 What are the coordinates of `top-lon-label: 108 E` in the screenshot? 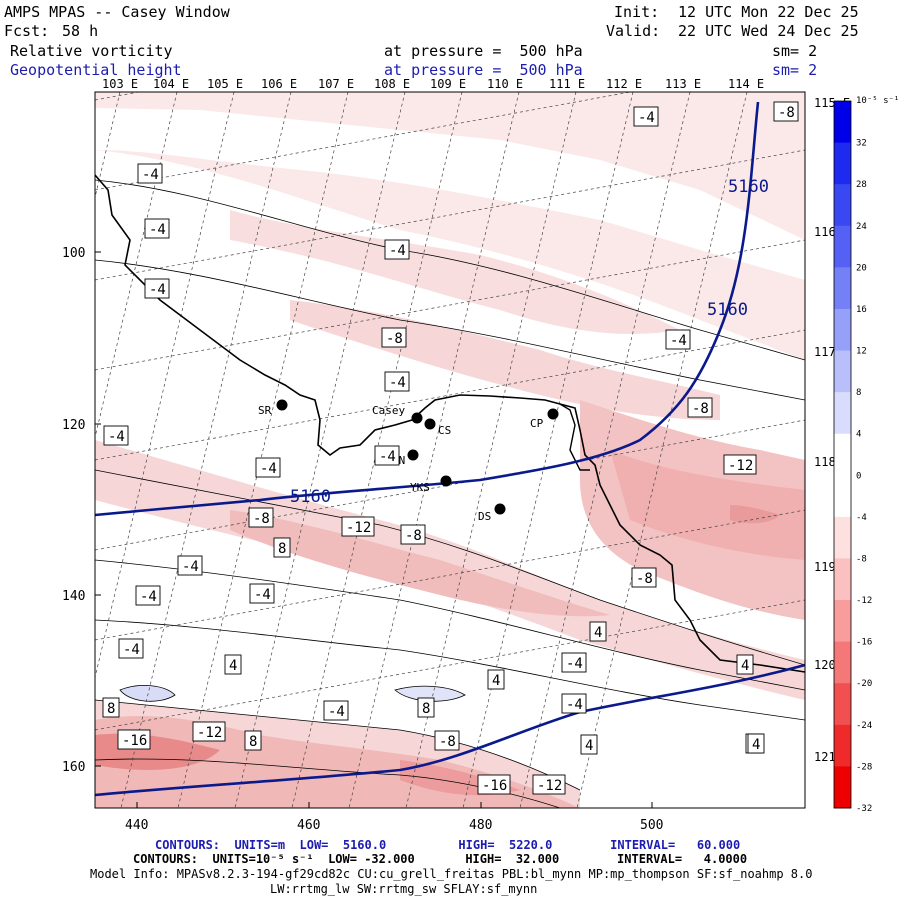 It's located at (392, 84).